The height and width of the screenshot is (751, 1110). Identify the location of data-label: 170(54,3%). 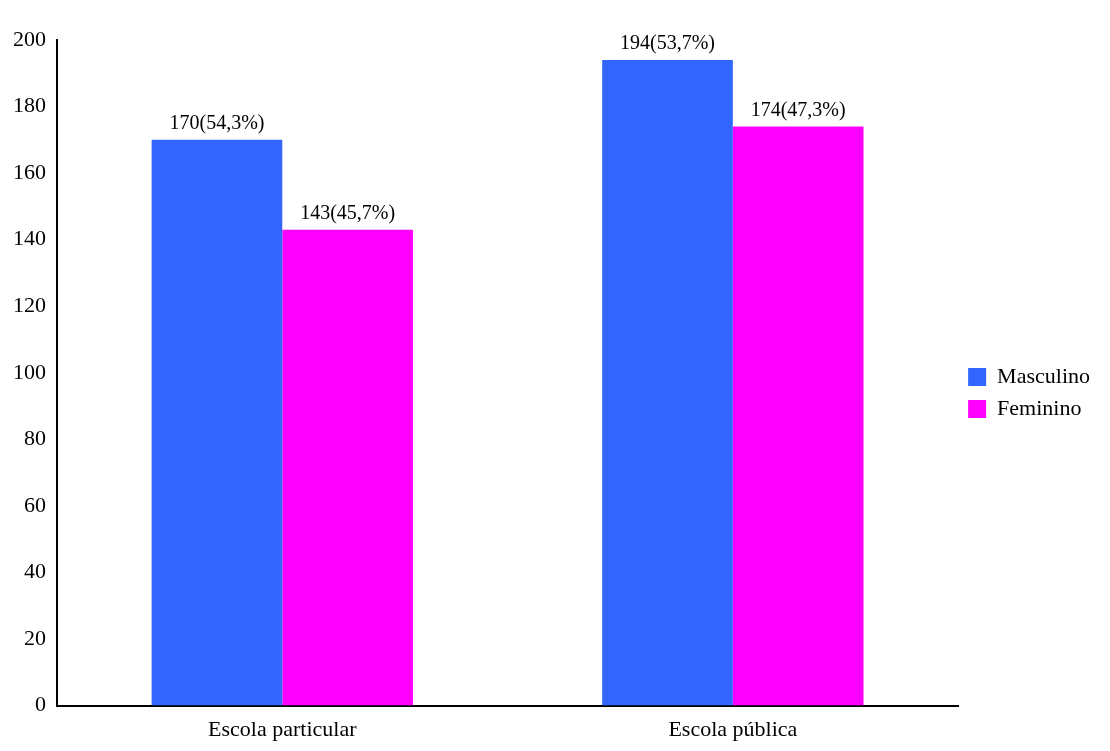
(217, 123).